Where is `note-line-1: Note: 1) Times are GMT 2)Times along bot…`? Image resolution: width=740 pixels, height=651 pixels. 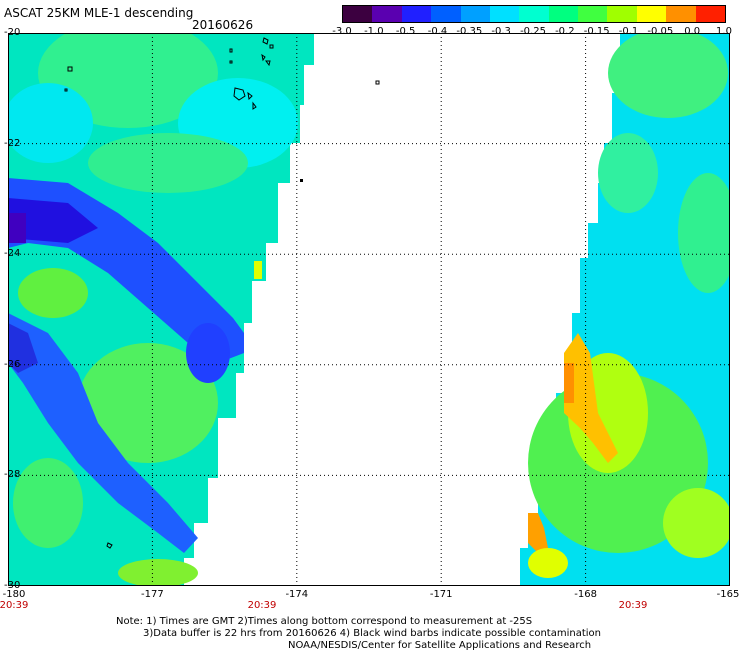
note-line-1: Note: 1) Times are GMT 2)Times along bot… is located at coordinates (324, 621).